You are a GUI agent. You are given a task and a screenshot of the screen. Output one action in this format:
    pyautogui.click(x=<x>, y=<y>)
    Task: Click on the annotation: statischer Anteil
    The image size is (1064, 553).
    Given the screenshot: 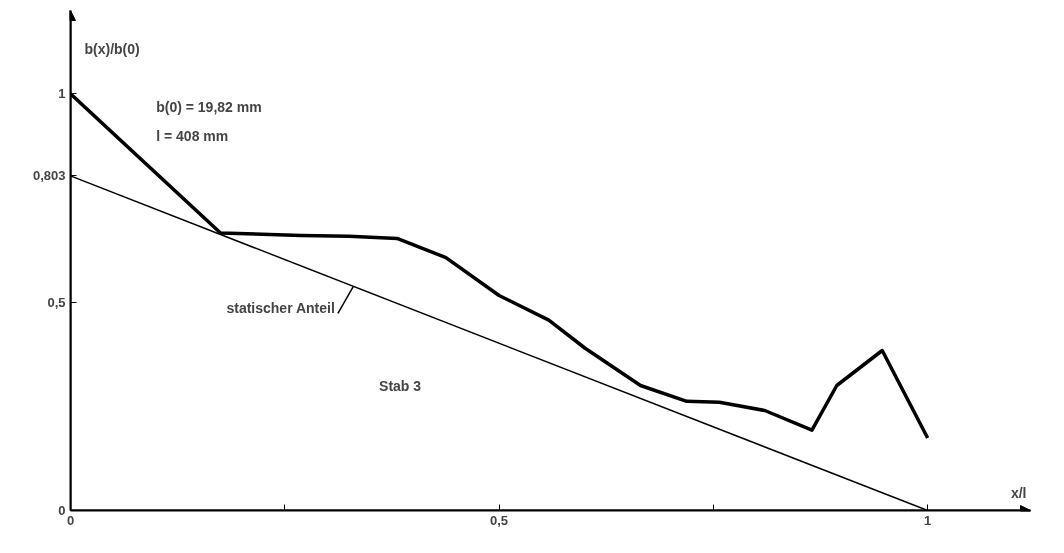 What is the action you would take?
    pyautogui.click(x=280, y=308)
    